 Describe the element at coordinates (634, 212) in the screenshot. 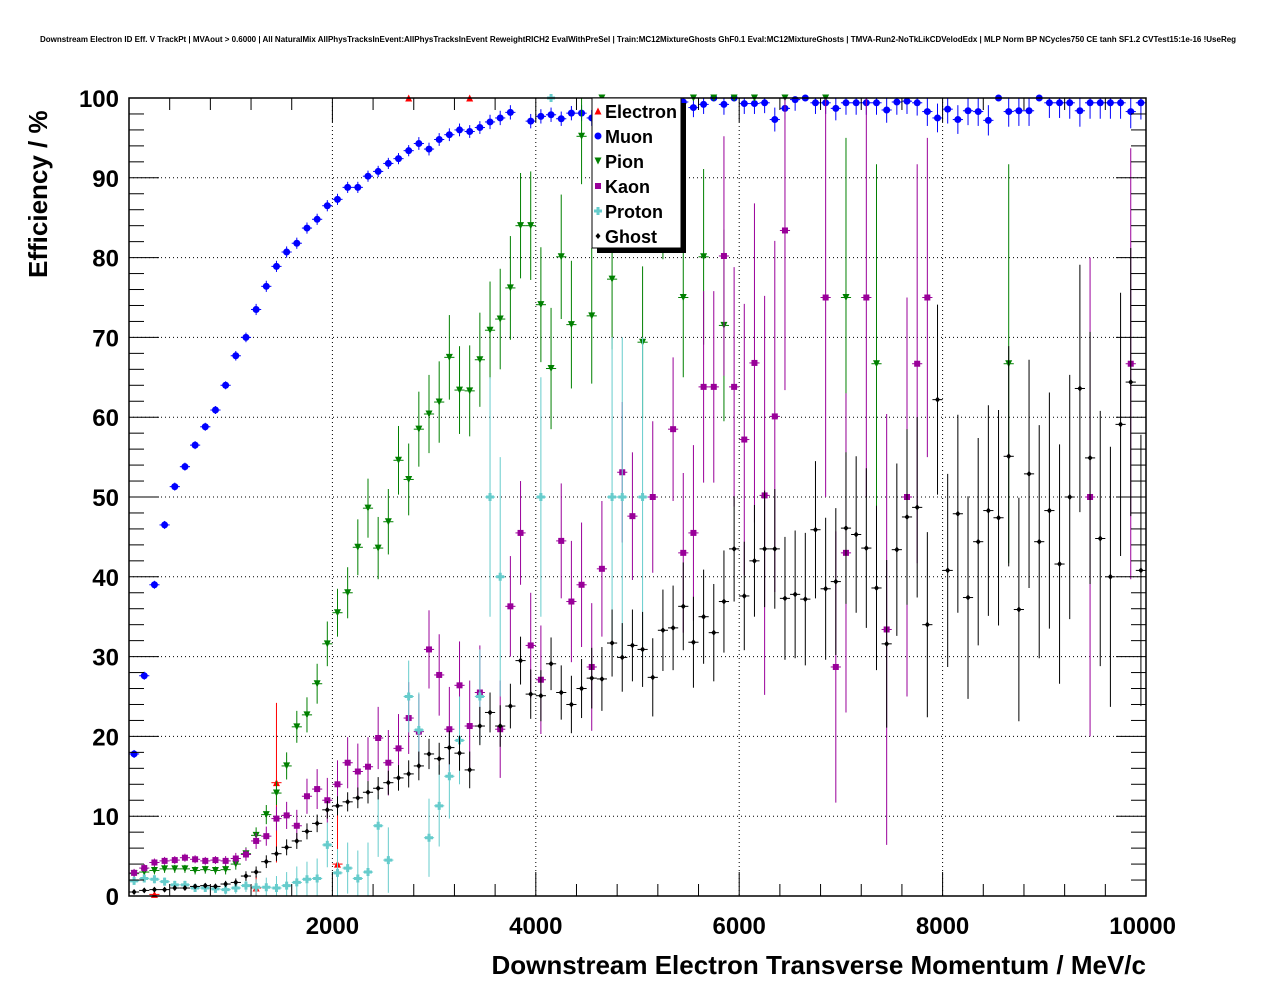

I see `legend-label-proton: Proton` at that location.